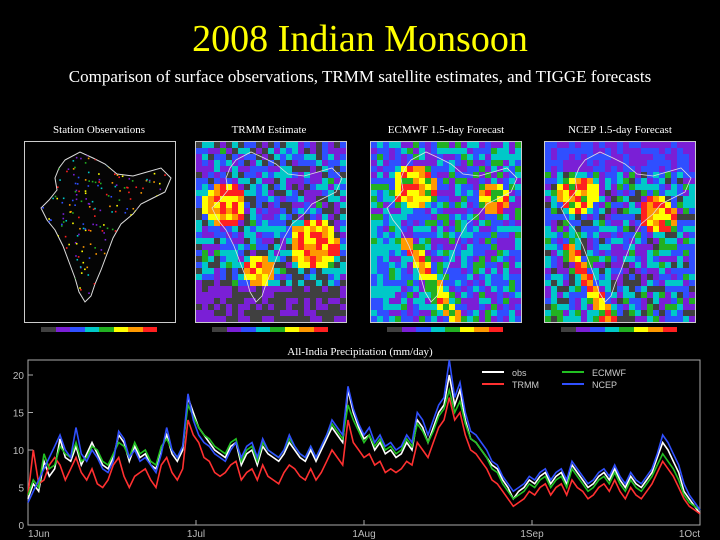  I want to click on page-title: 2008 Indian Monsoon, so click(360, 39).